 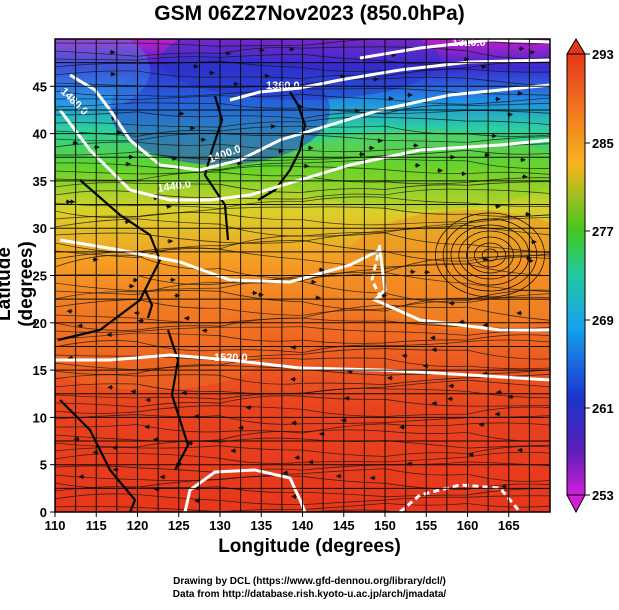 What do you see at coordinates (603, 143) in the screenshot?
I see `colorbar-tick-label: 285` at bounding box center [603, 143].